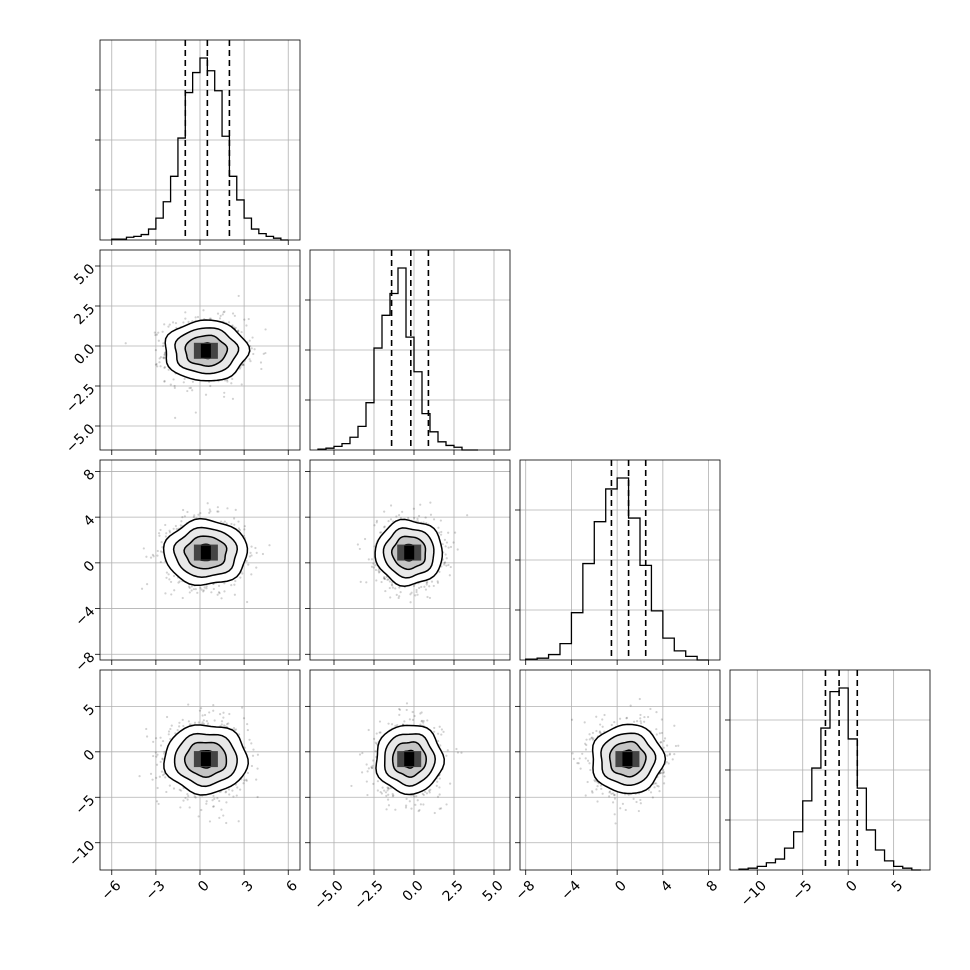 The height and width of the screenshot is (970, 970). What do you see at coordinates (90, 475) in the screenshot?
I see `y-tick-label: 8` at bounding box center [90, 475].